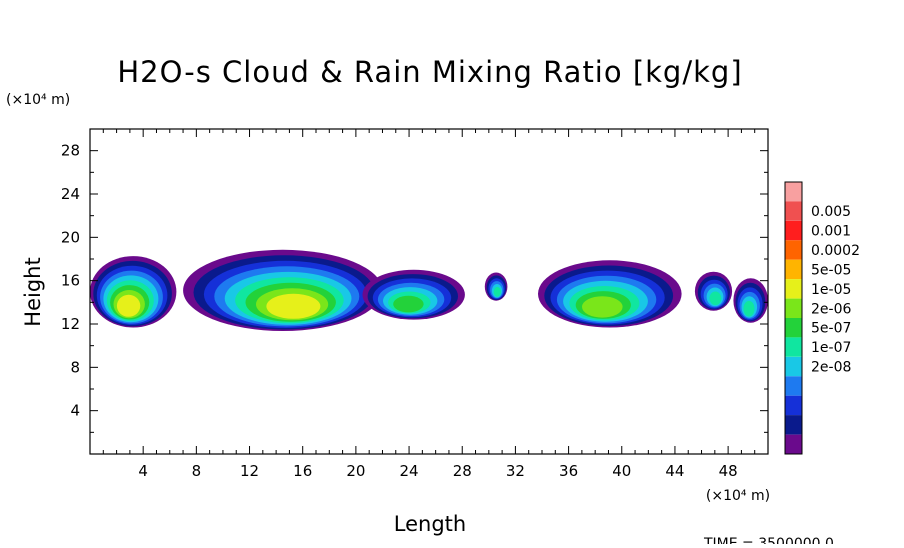 The image size is (904, 548). I want to click on legend-label: 5e-07, so click(831, 329).